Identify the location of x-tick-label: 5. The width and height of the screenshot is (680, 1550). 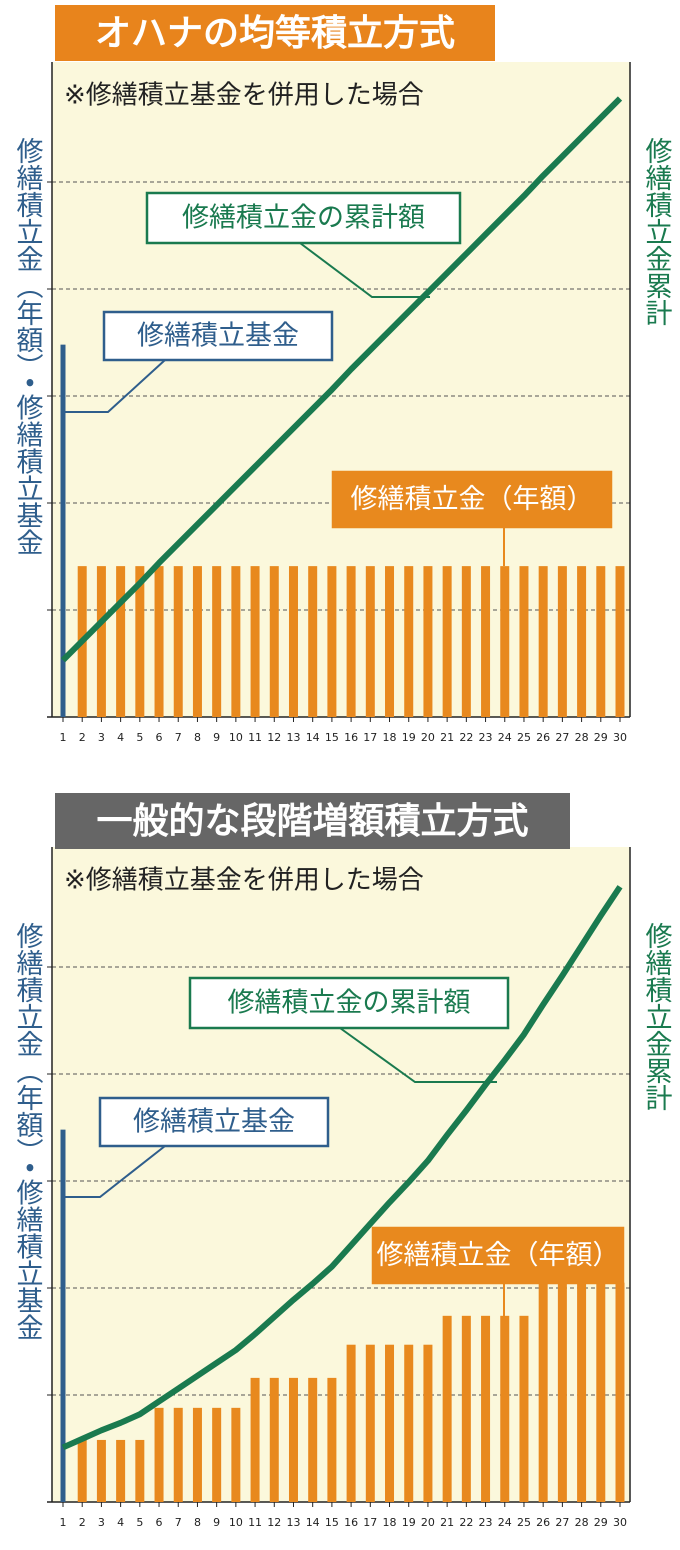
(139, 737).